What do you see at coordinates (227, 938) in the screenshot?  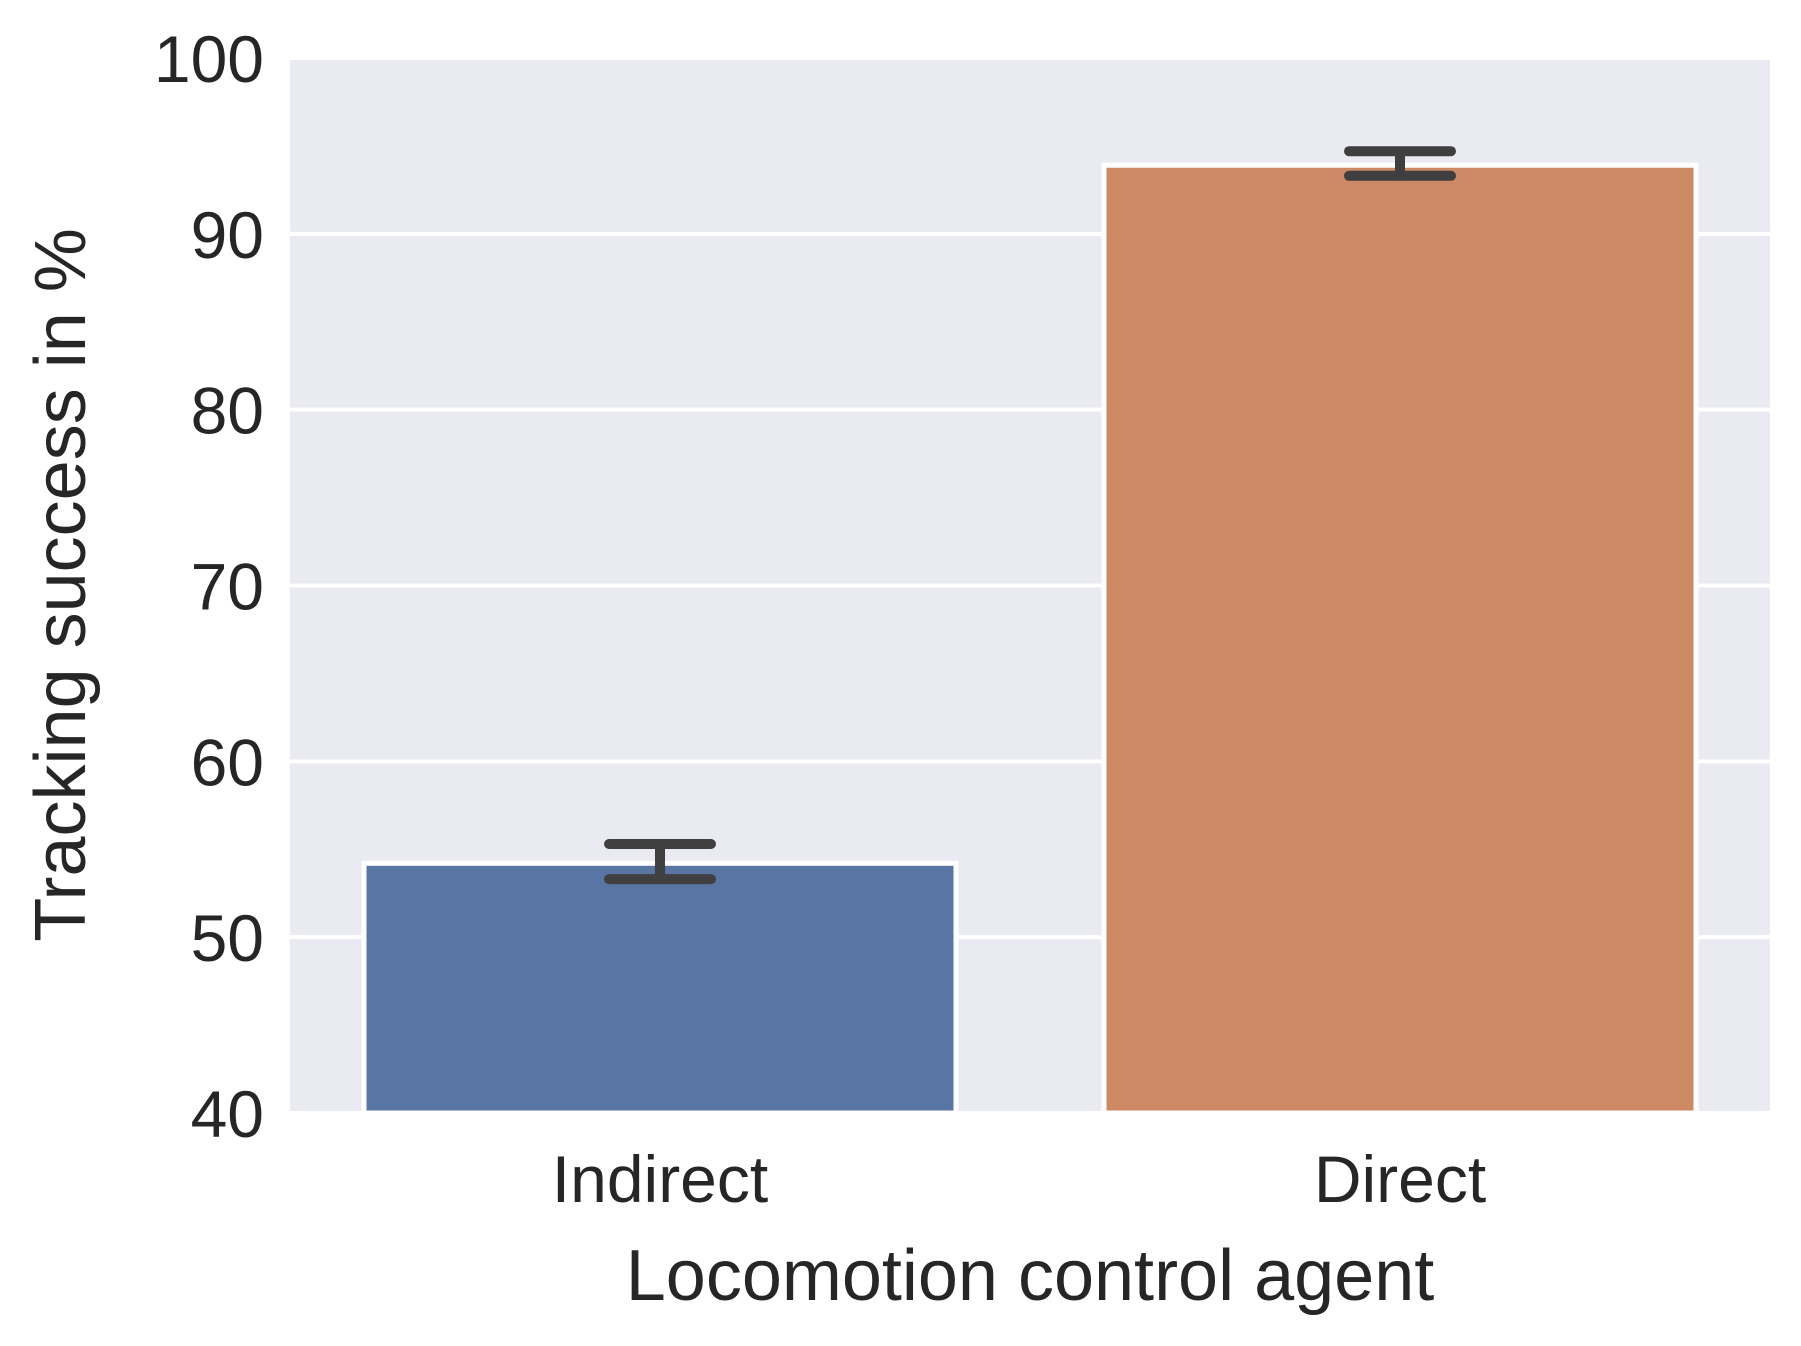 I see `y-tick-label-50: 50` at bounding box center [227, 938].